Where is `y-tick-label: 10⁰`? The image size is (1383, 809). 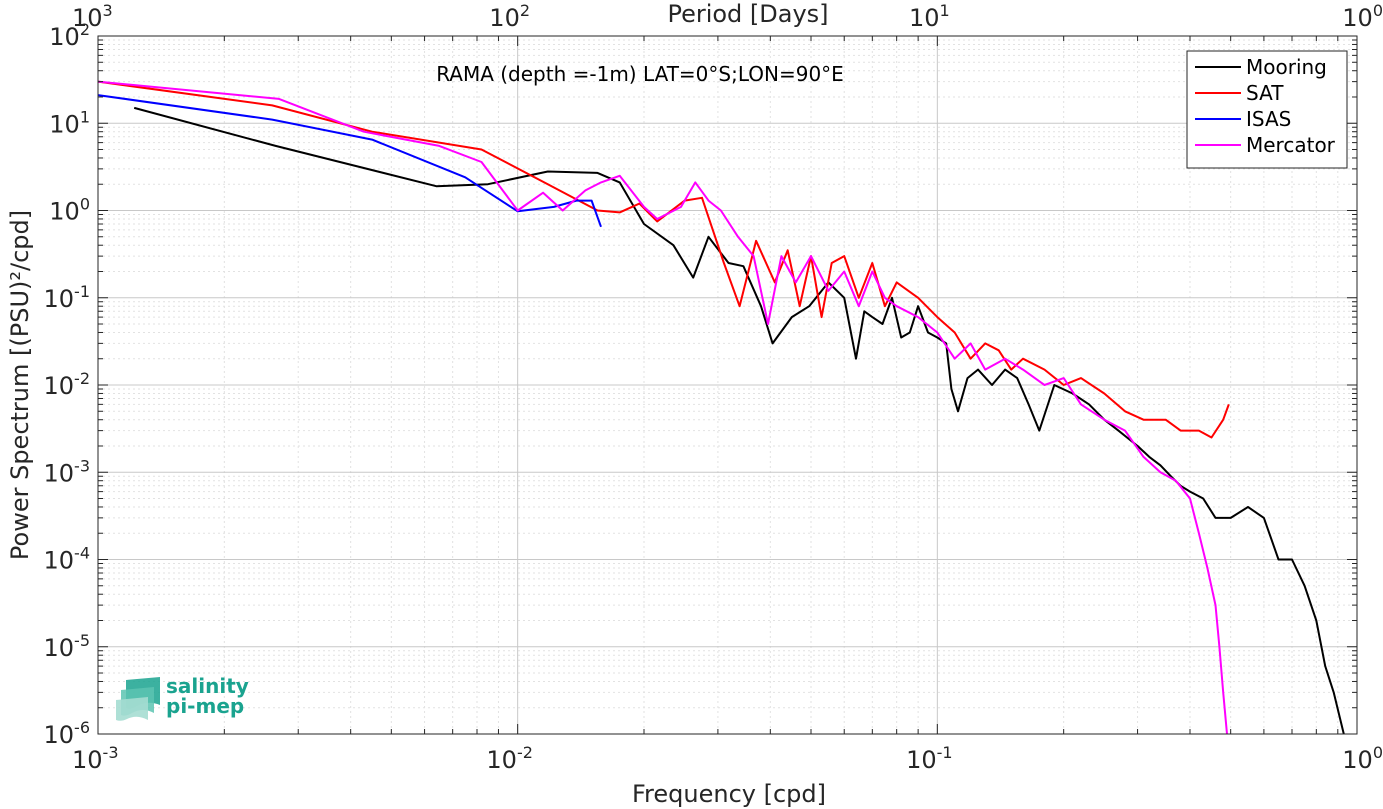 y-tick-label: 10⁰ is located at coordinates (69, 210).